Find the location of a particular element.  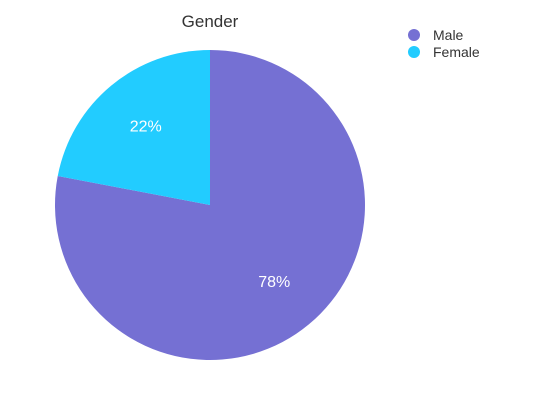

legend-item-female: Female is located at coordinates (444, 51).